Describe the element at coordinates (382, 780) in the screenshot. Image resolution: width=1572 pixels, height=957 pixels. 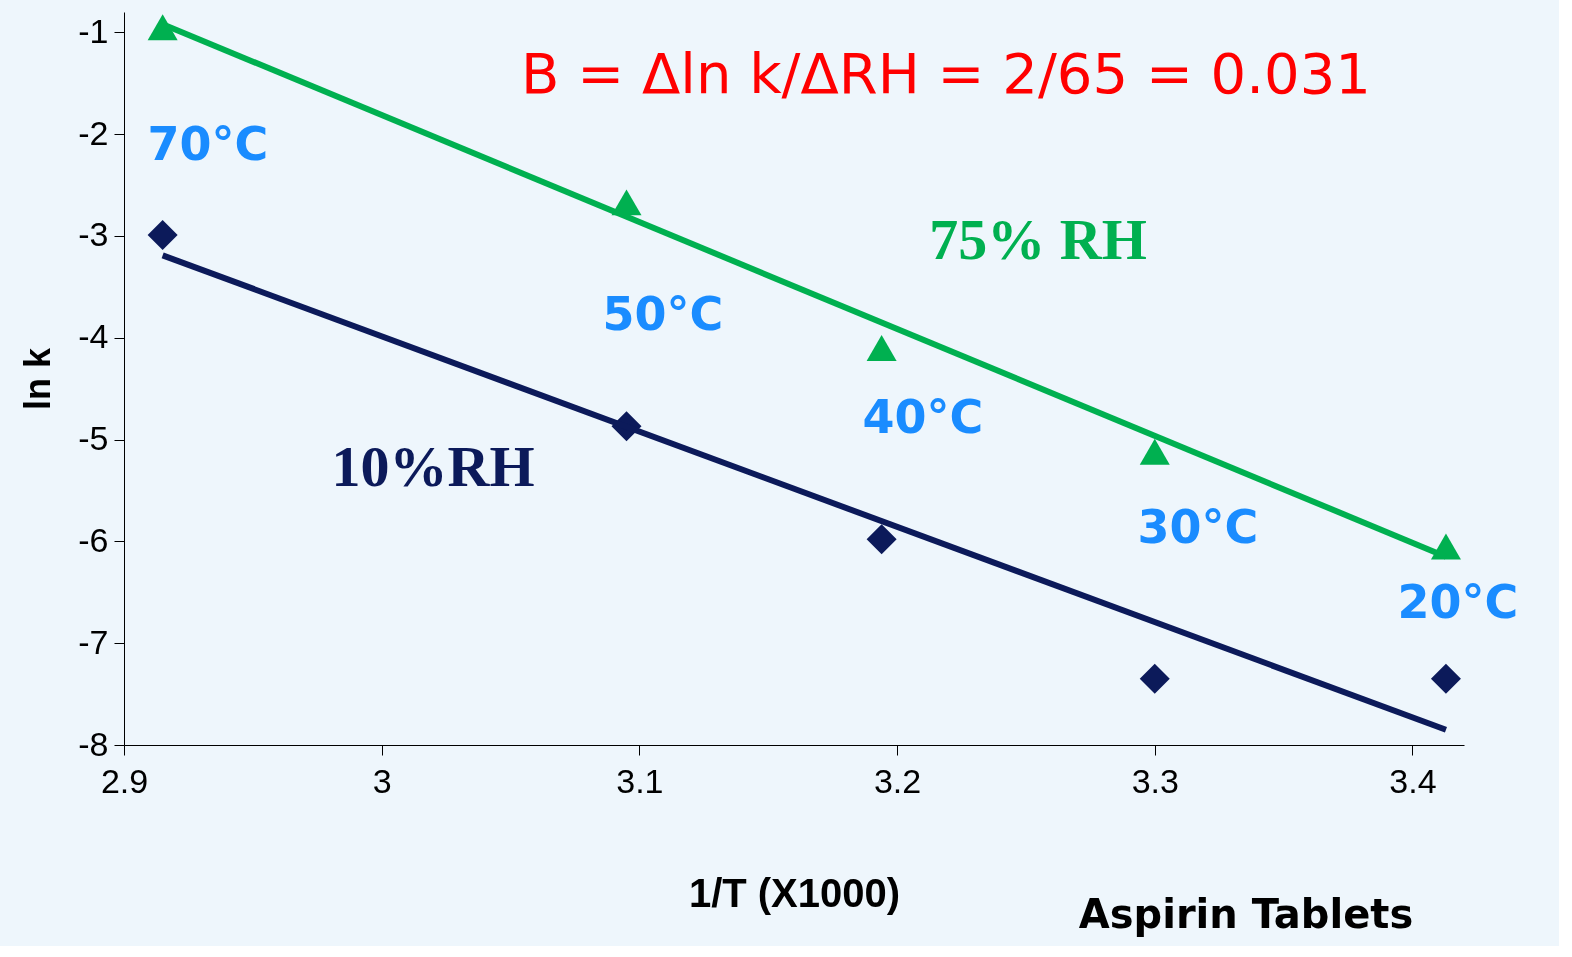
I see `x-tick-label: 3` at that location.